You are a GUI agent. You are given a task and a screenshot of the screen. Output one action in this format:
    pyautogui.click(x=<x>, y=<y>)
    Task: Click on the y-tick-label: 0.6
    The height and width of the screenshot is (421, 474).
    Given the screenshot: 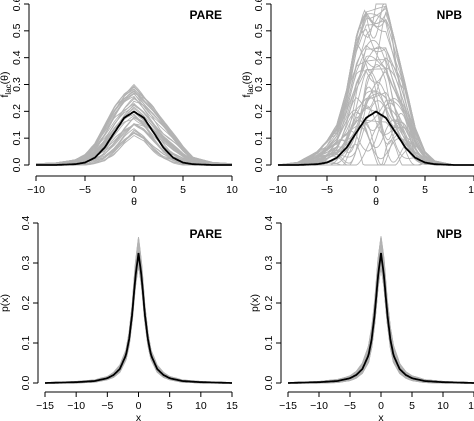 What is the action you would take?
    pyautogui.click(x=259, y=5)
    